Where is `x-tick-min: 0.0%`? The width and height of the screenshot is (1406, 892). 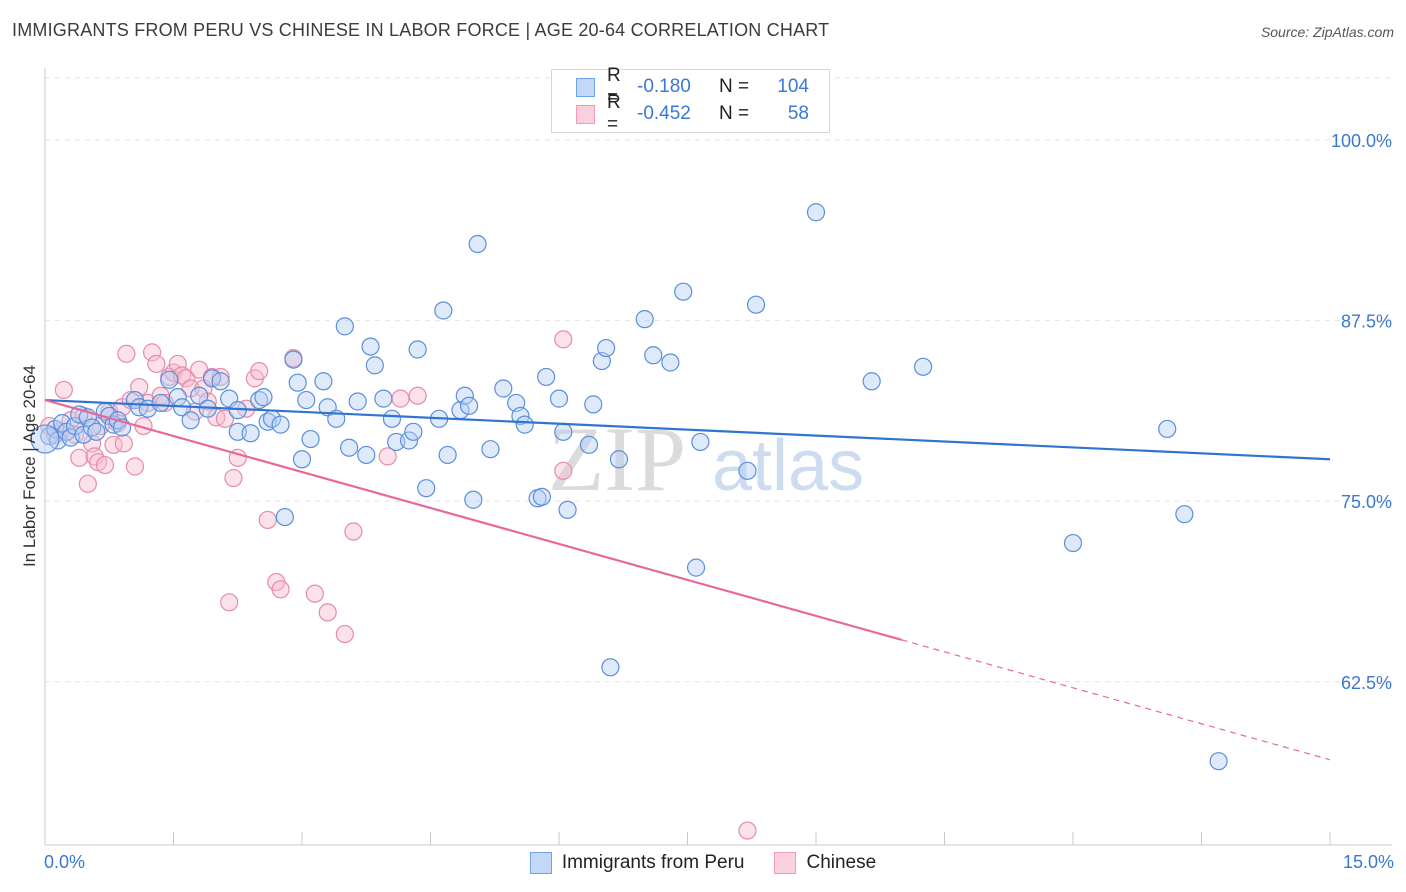
x-tick-min: 0.0% is located at coordinates (65, 862).